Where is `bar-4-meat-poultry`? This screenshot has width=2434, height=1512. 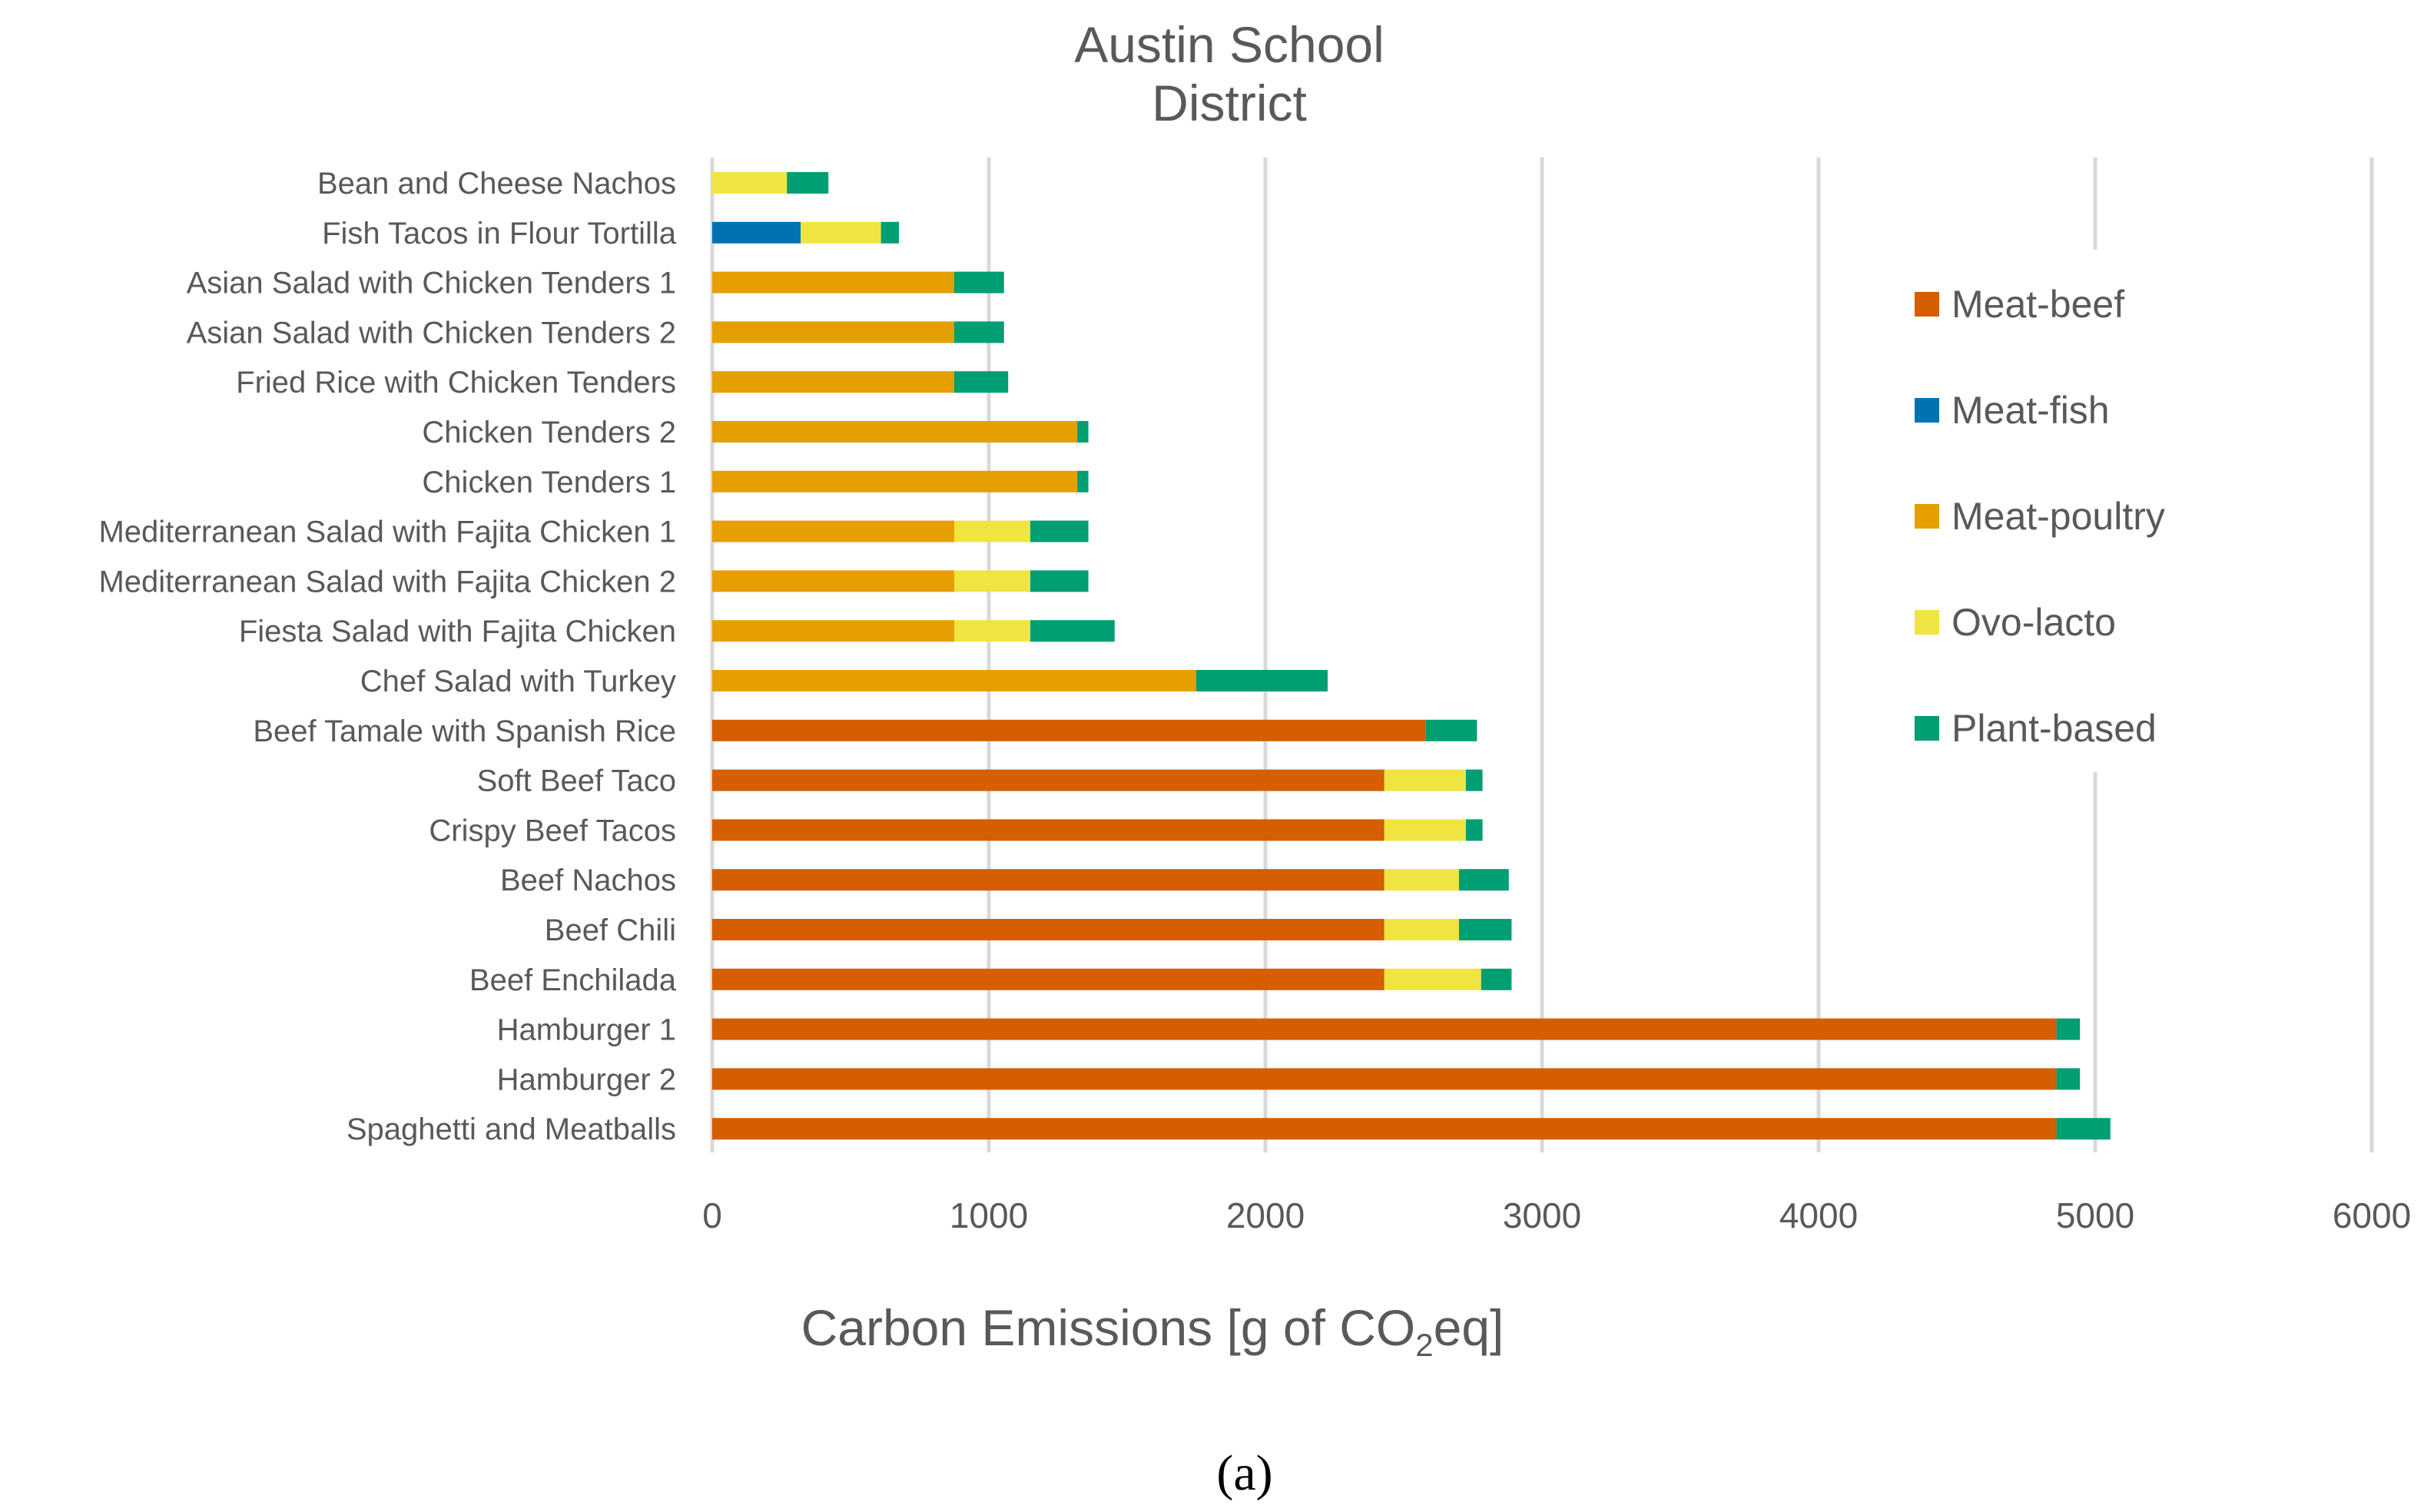 bar-4-meat-poultry is located at coordinates (833, 332).